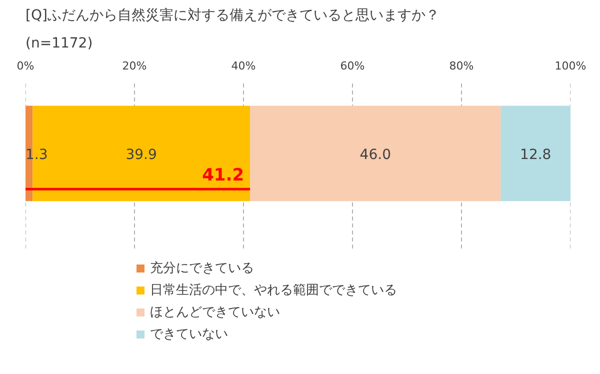  What do you see at coordinates (223, 175) in the screenshot?
I see `annotation: 41.2` at bounding box center [223, 175].